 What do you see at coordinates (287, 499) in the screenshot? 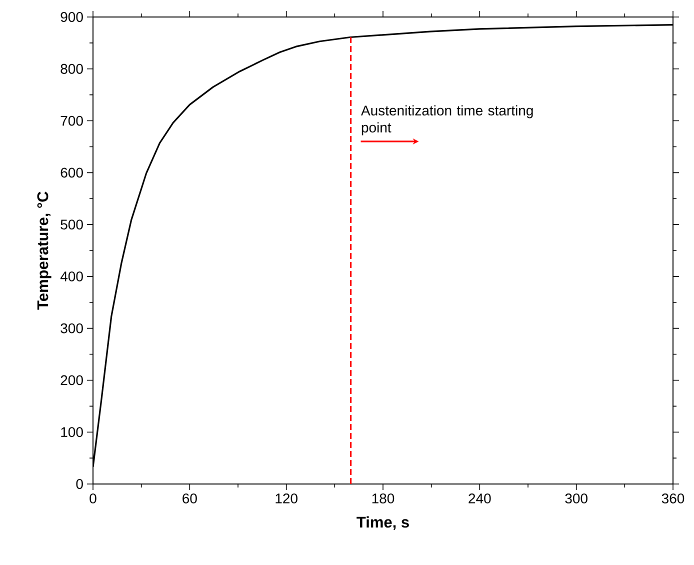
I see `x-tick-label: 120` at bounding box center [287, 499].